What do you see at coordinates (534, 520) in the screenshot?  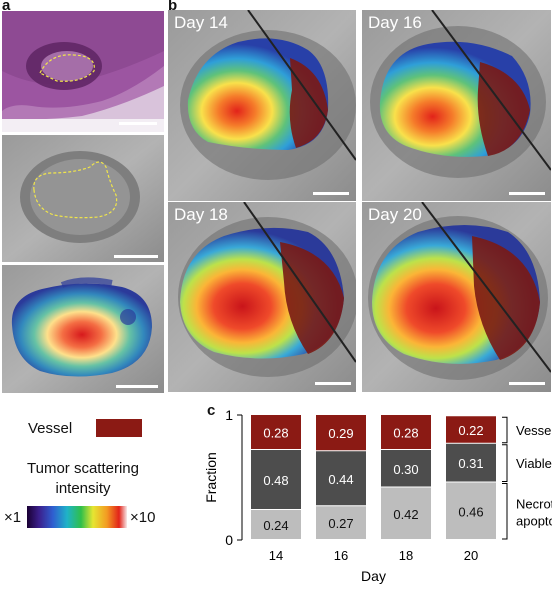 I see `bracket-label: apoptotic` at bounding box center [534, 520].